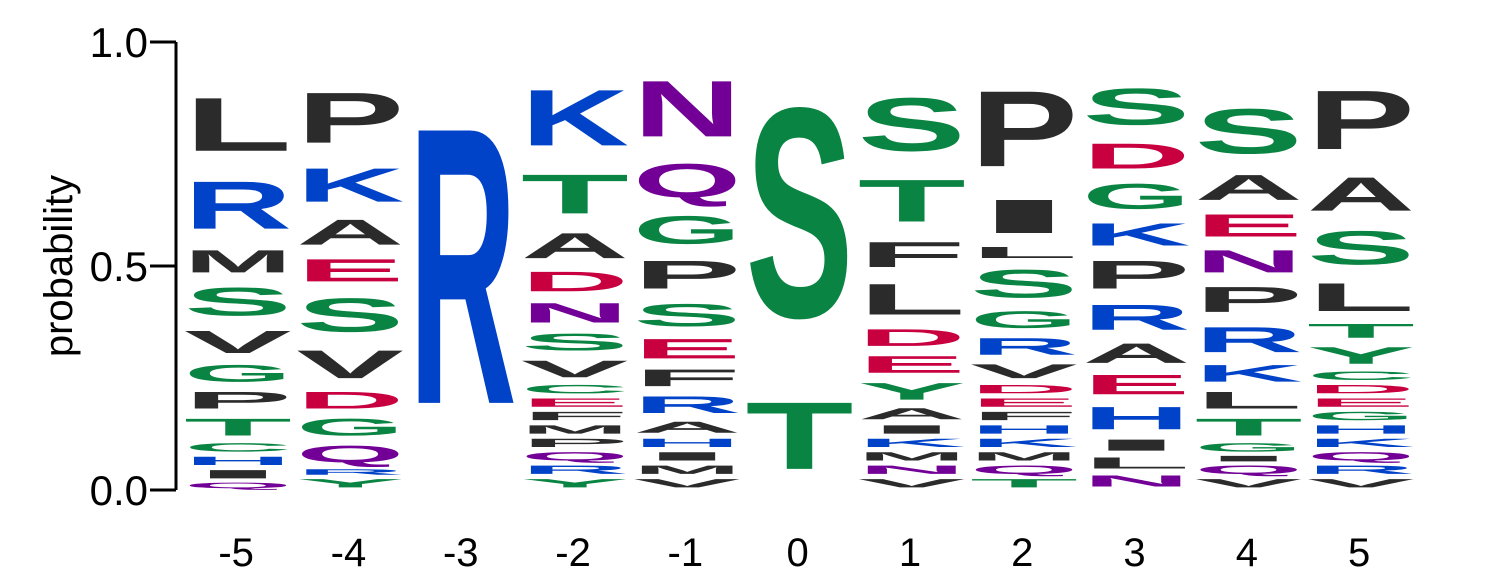 This screenshot has width=1486, height=583. I want to click on position-label: 5, so click(1359, 553).